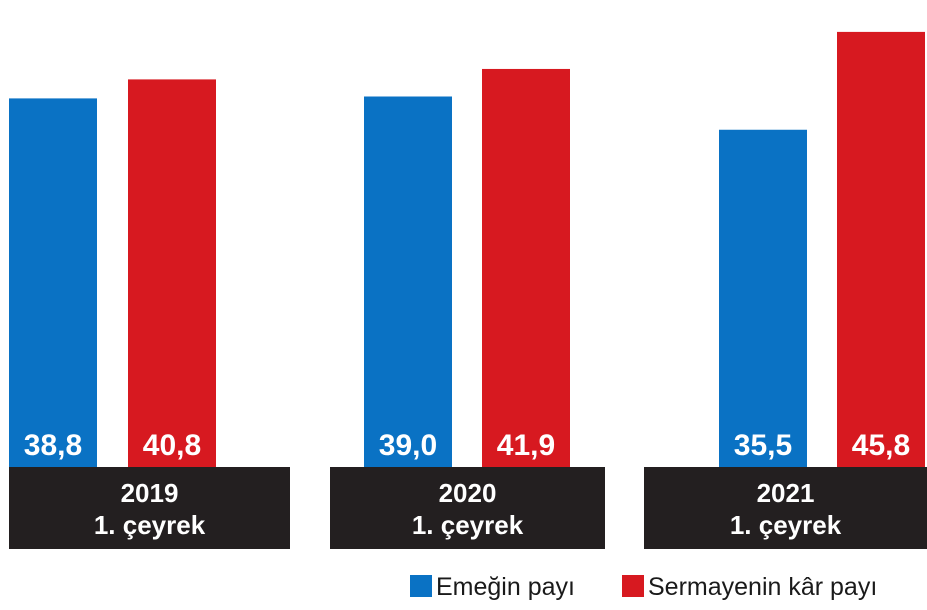  I want to click on bar-sermayenin-kar-payi-2019, so click(172, 273).